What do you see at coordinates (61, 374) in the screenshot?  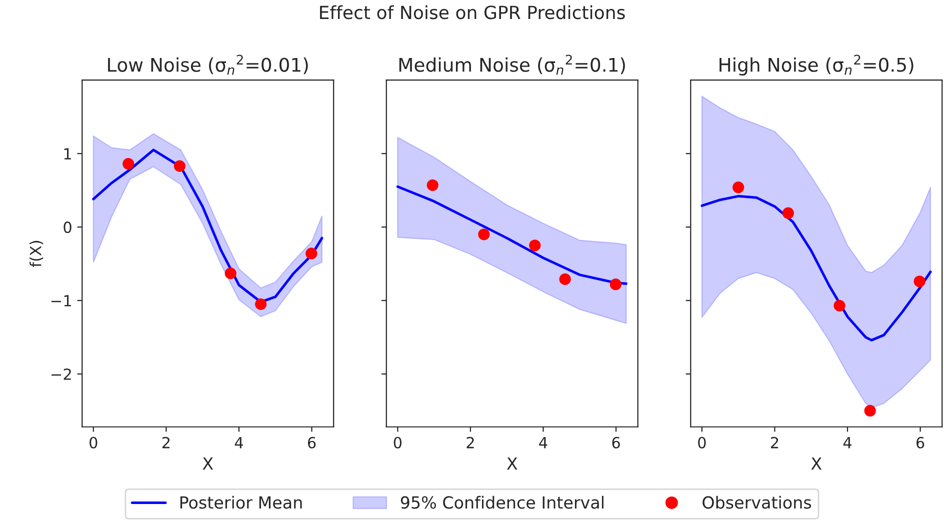 I see `y-tick-label: −2` at bounding box center [61, 374].